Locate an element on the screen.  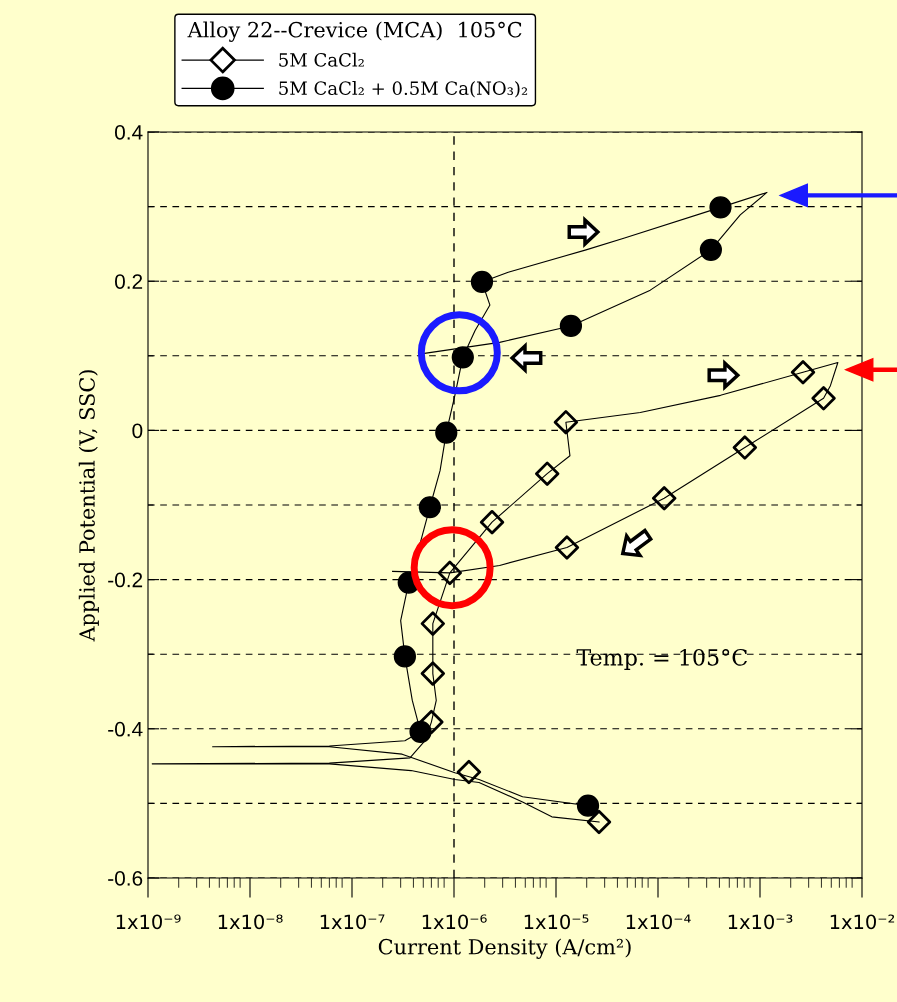
legend-label: 5M CaCl₂ is located at coordinates (321, 59).